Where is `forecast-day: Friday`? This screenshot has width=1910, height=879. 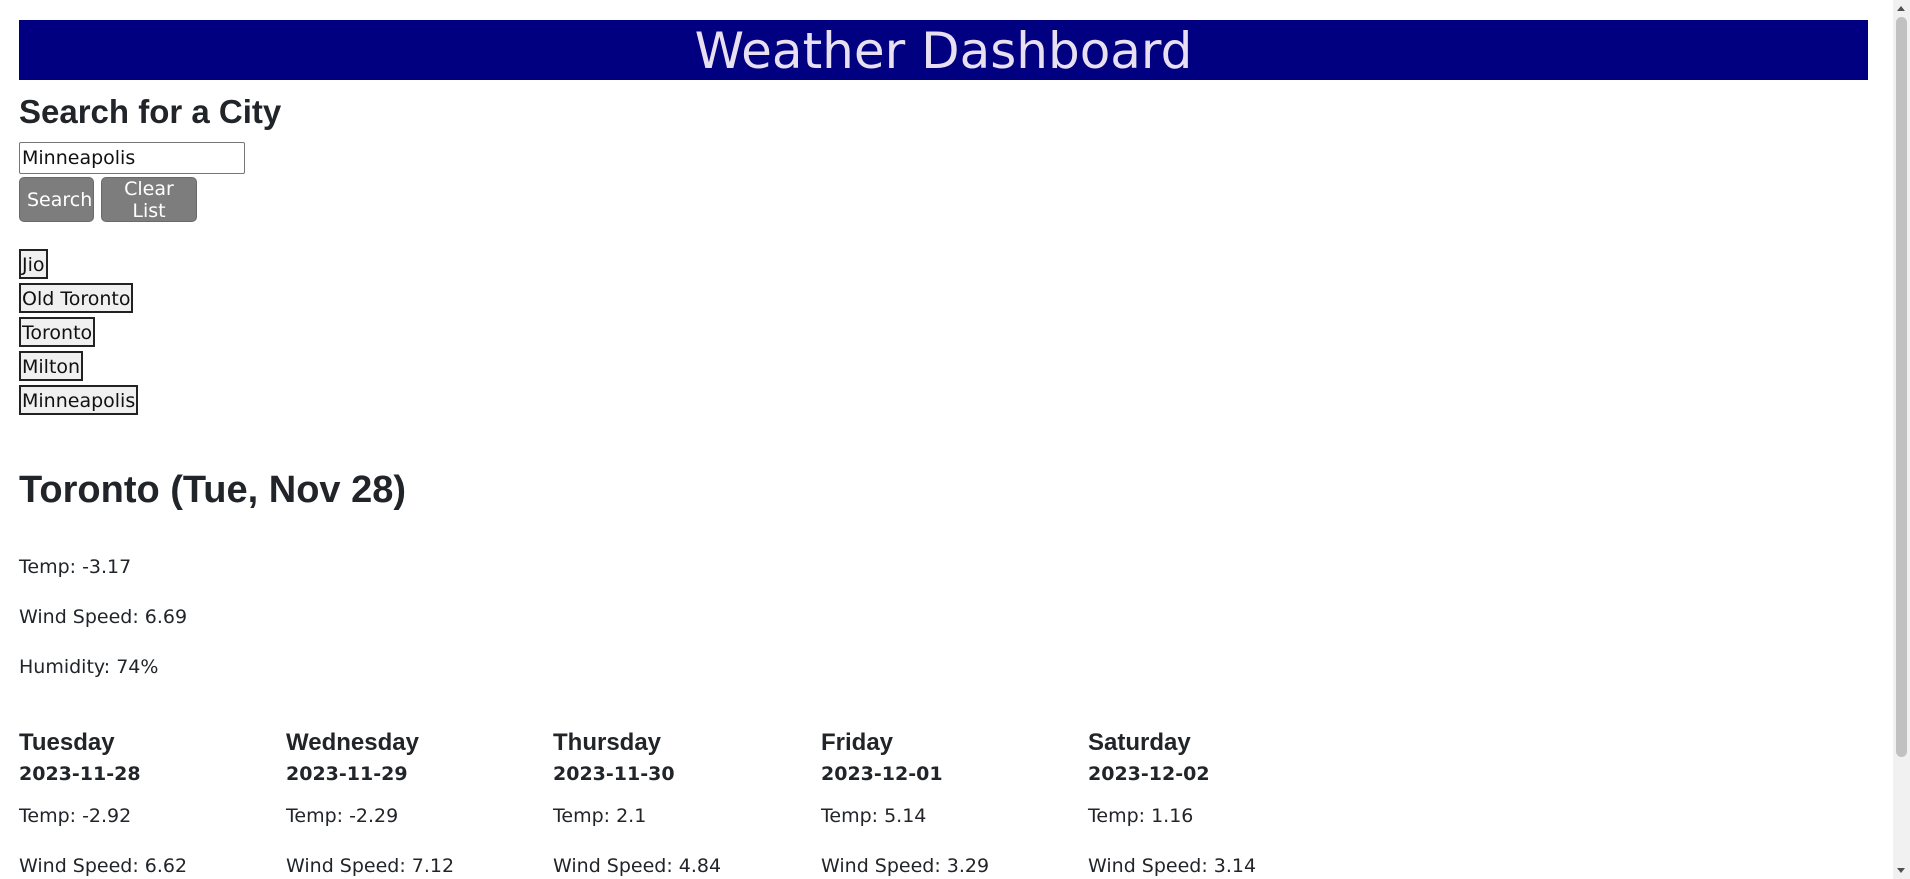 forecast-day: Friday is located at coordinates (857, 742).